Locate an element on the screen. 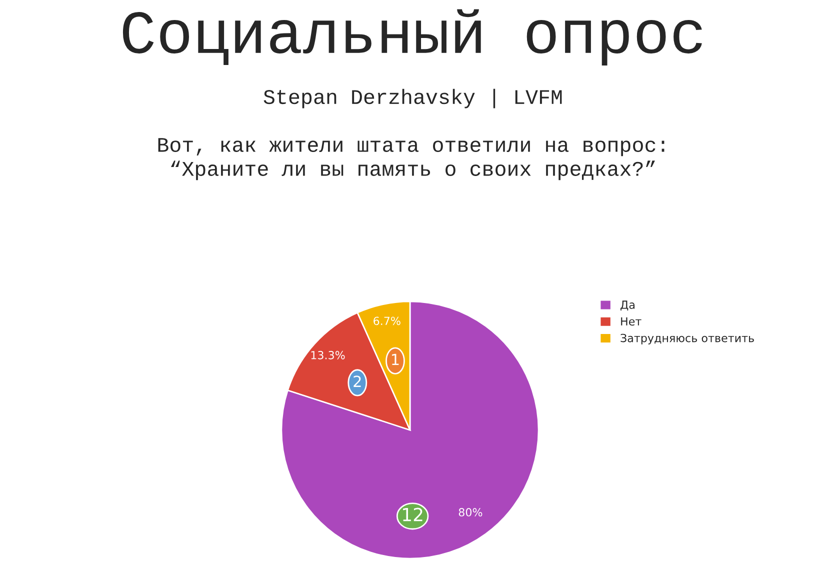  legend-label: Да is located at coordinates (627, 305).